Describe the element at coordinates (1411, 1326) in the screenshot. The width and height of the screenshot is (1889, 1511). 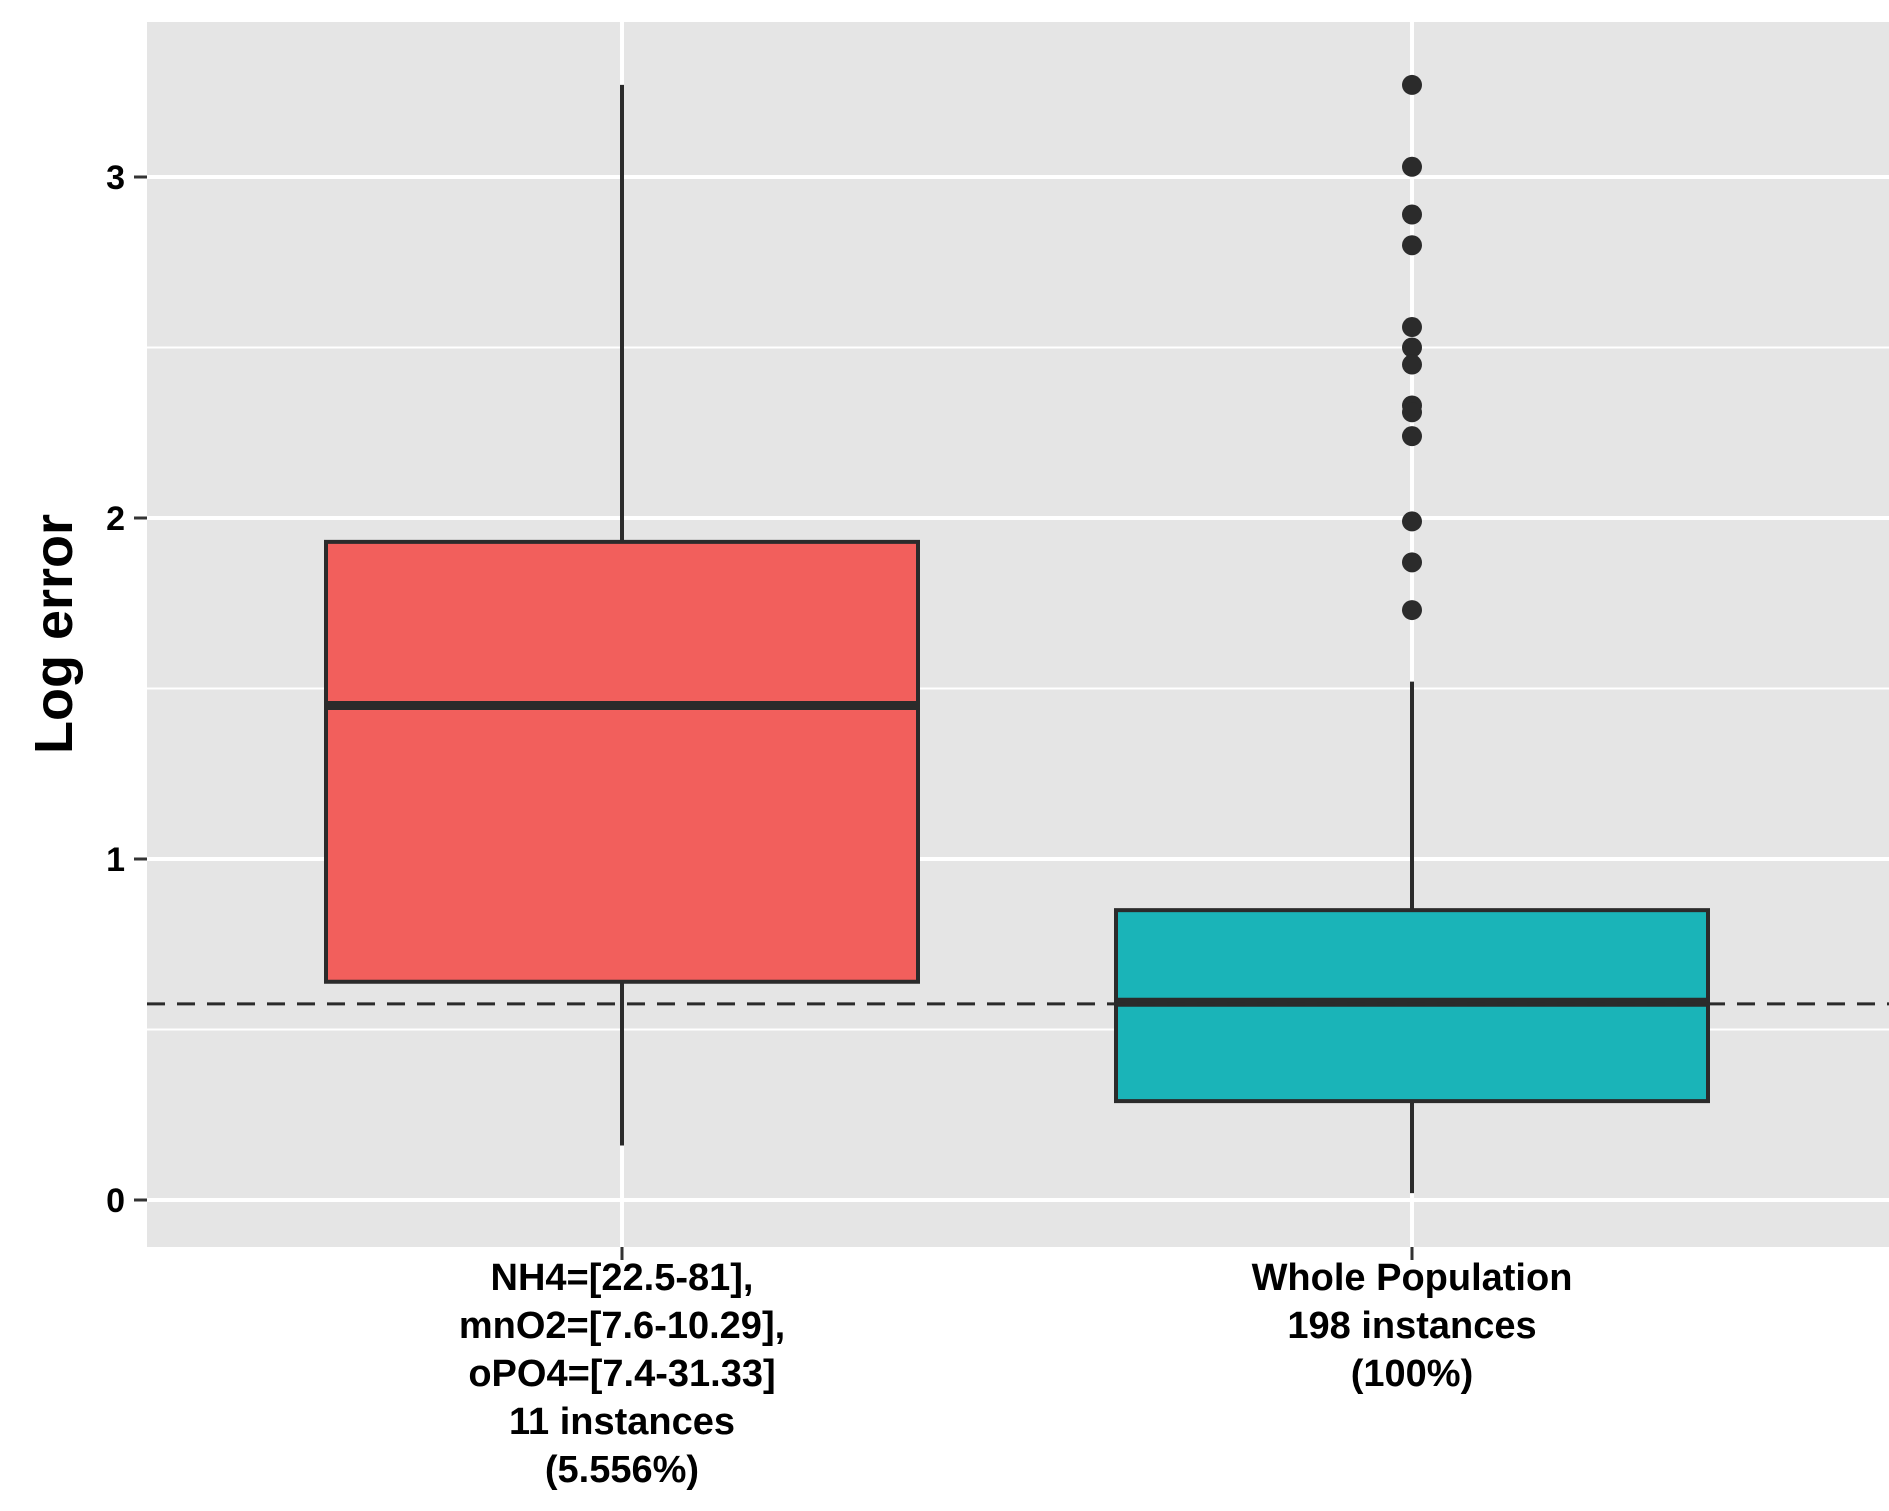
I see `x-category-label-line: 198 instances` at that location.